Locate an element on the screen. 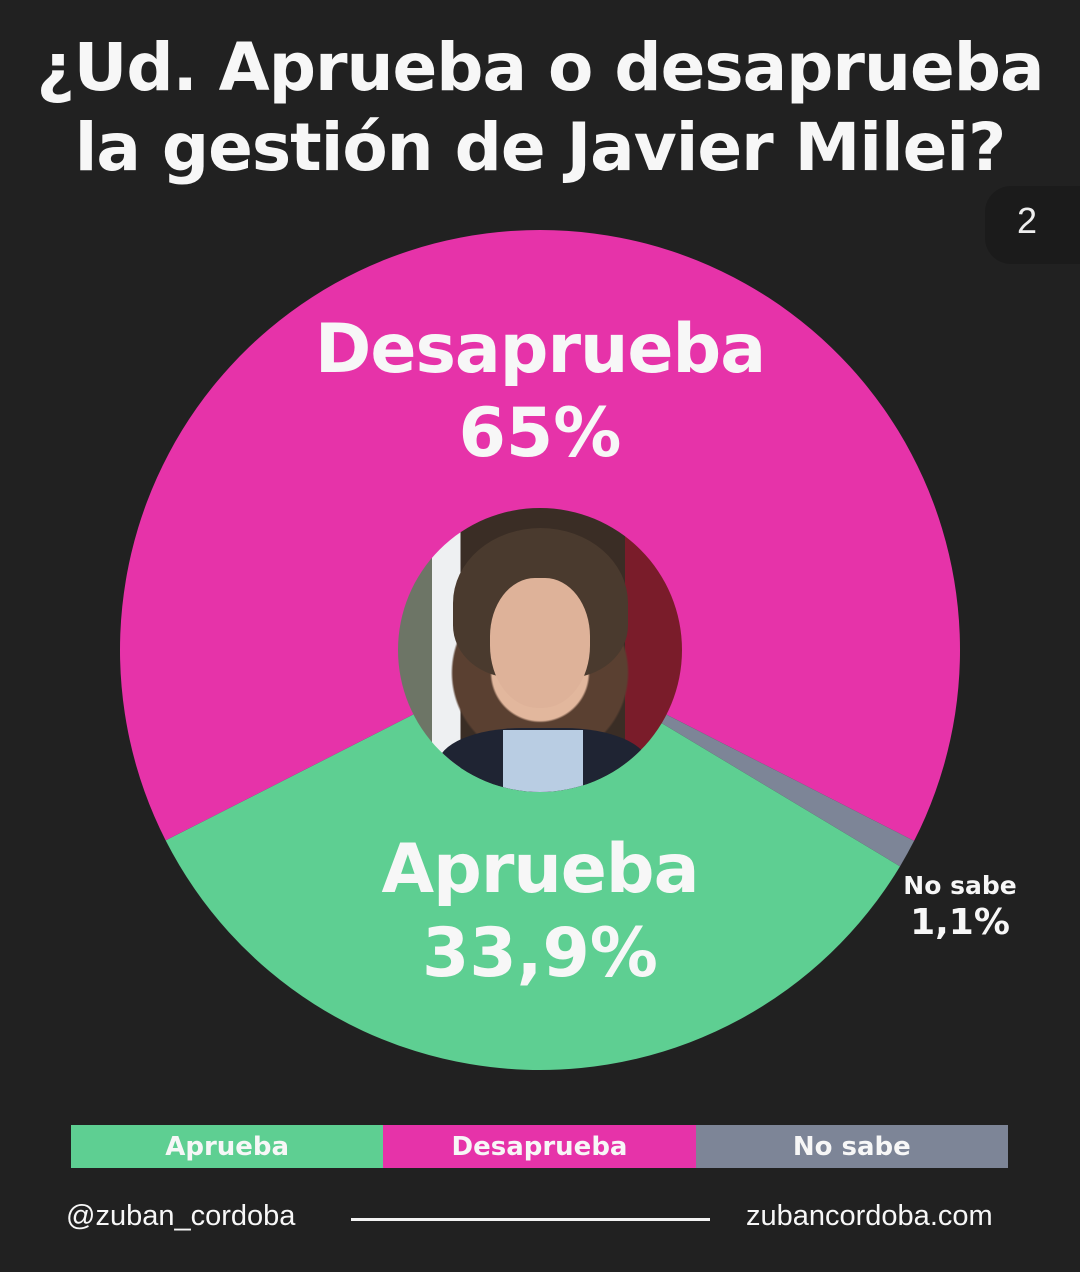 The width and height of the screenshot is (1080, 1272). desaprueba-label: Desaprueba 65% is located at coordinates (540, 392).